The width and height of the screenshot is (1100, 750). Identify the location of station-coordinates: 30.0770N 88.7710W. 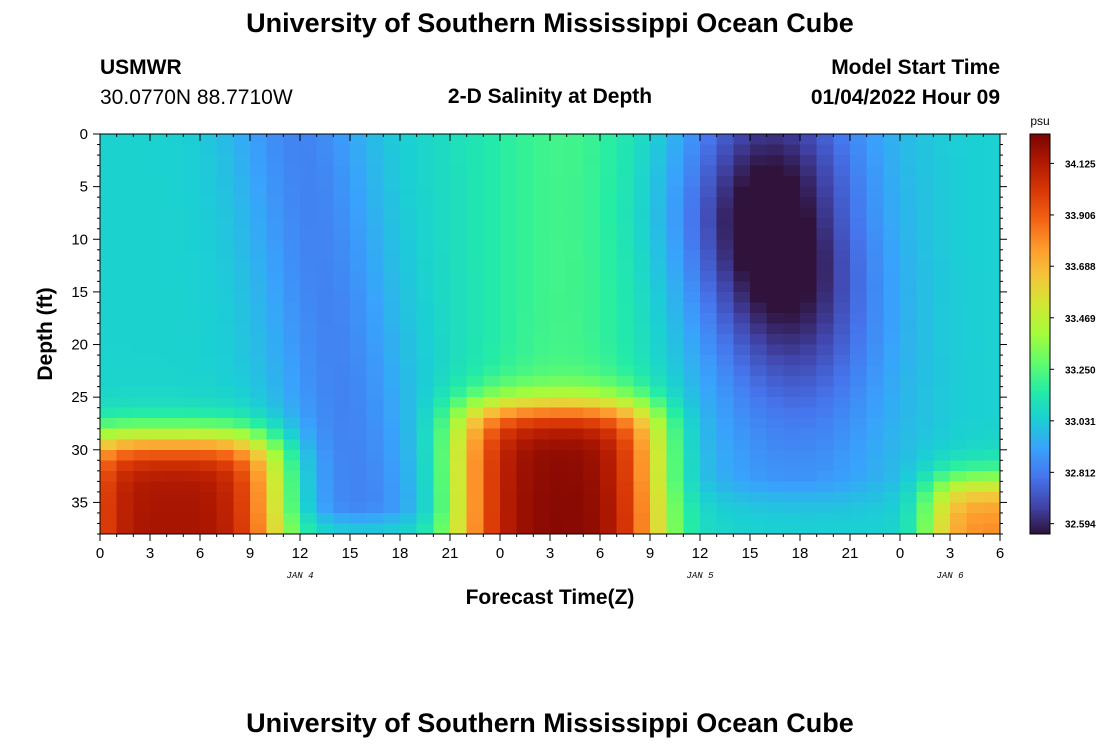
(196, 97).